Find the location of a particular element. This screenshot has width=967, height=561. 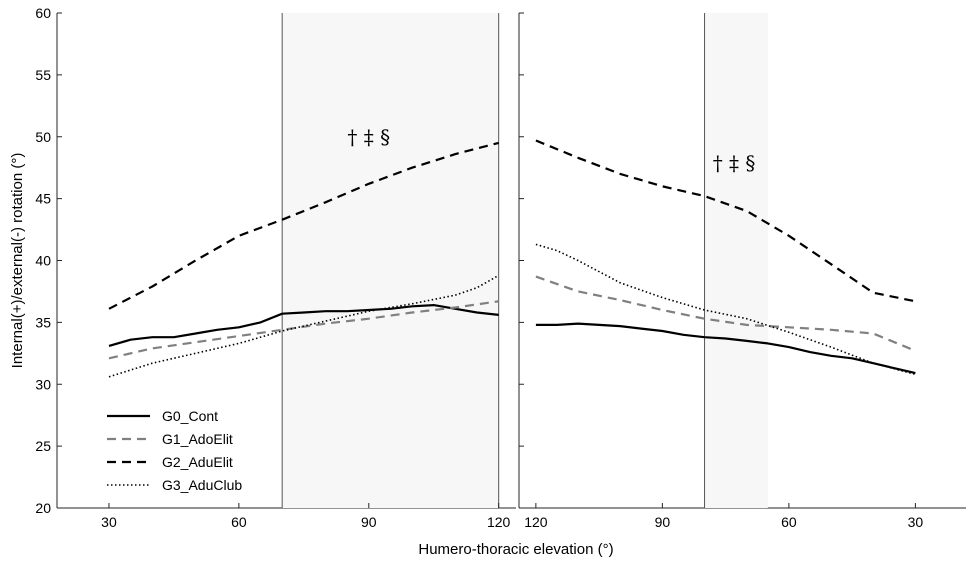

y-tick-label-50: 50 is located at coordinates (43, 137).